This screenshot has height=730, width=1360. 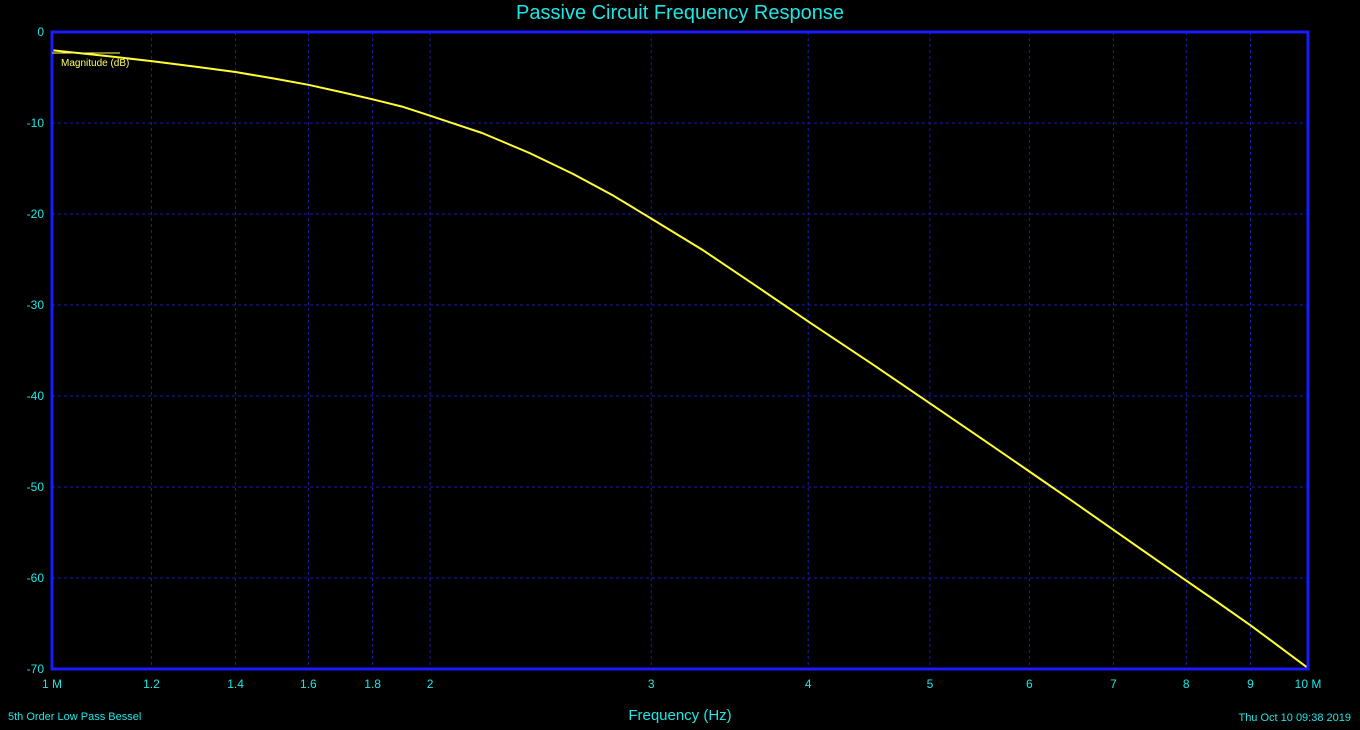 What do you see at coordinates (930, 684) in the screenshot?
I see `x-tick-label: 5` at bounding box center [930, 684].